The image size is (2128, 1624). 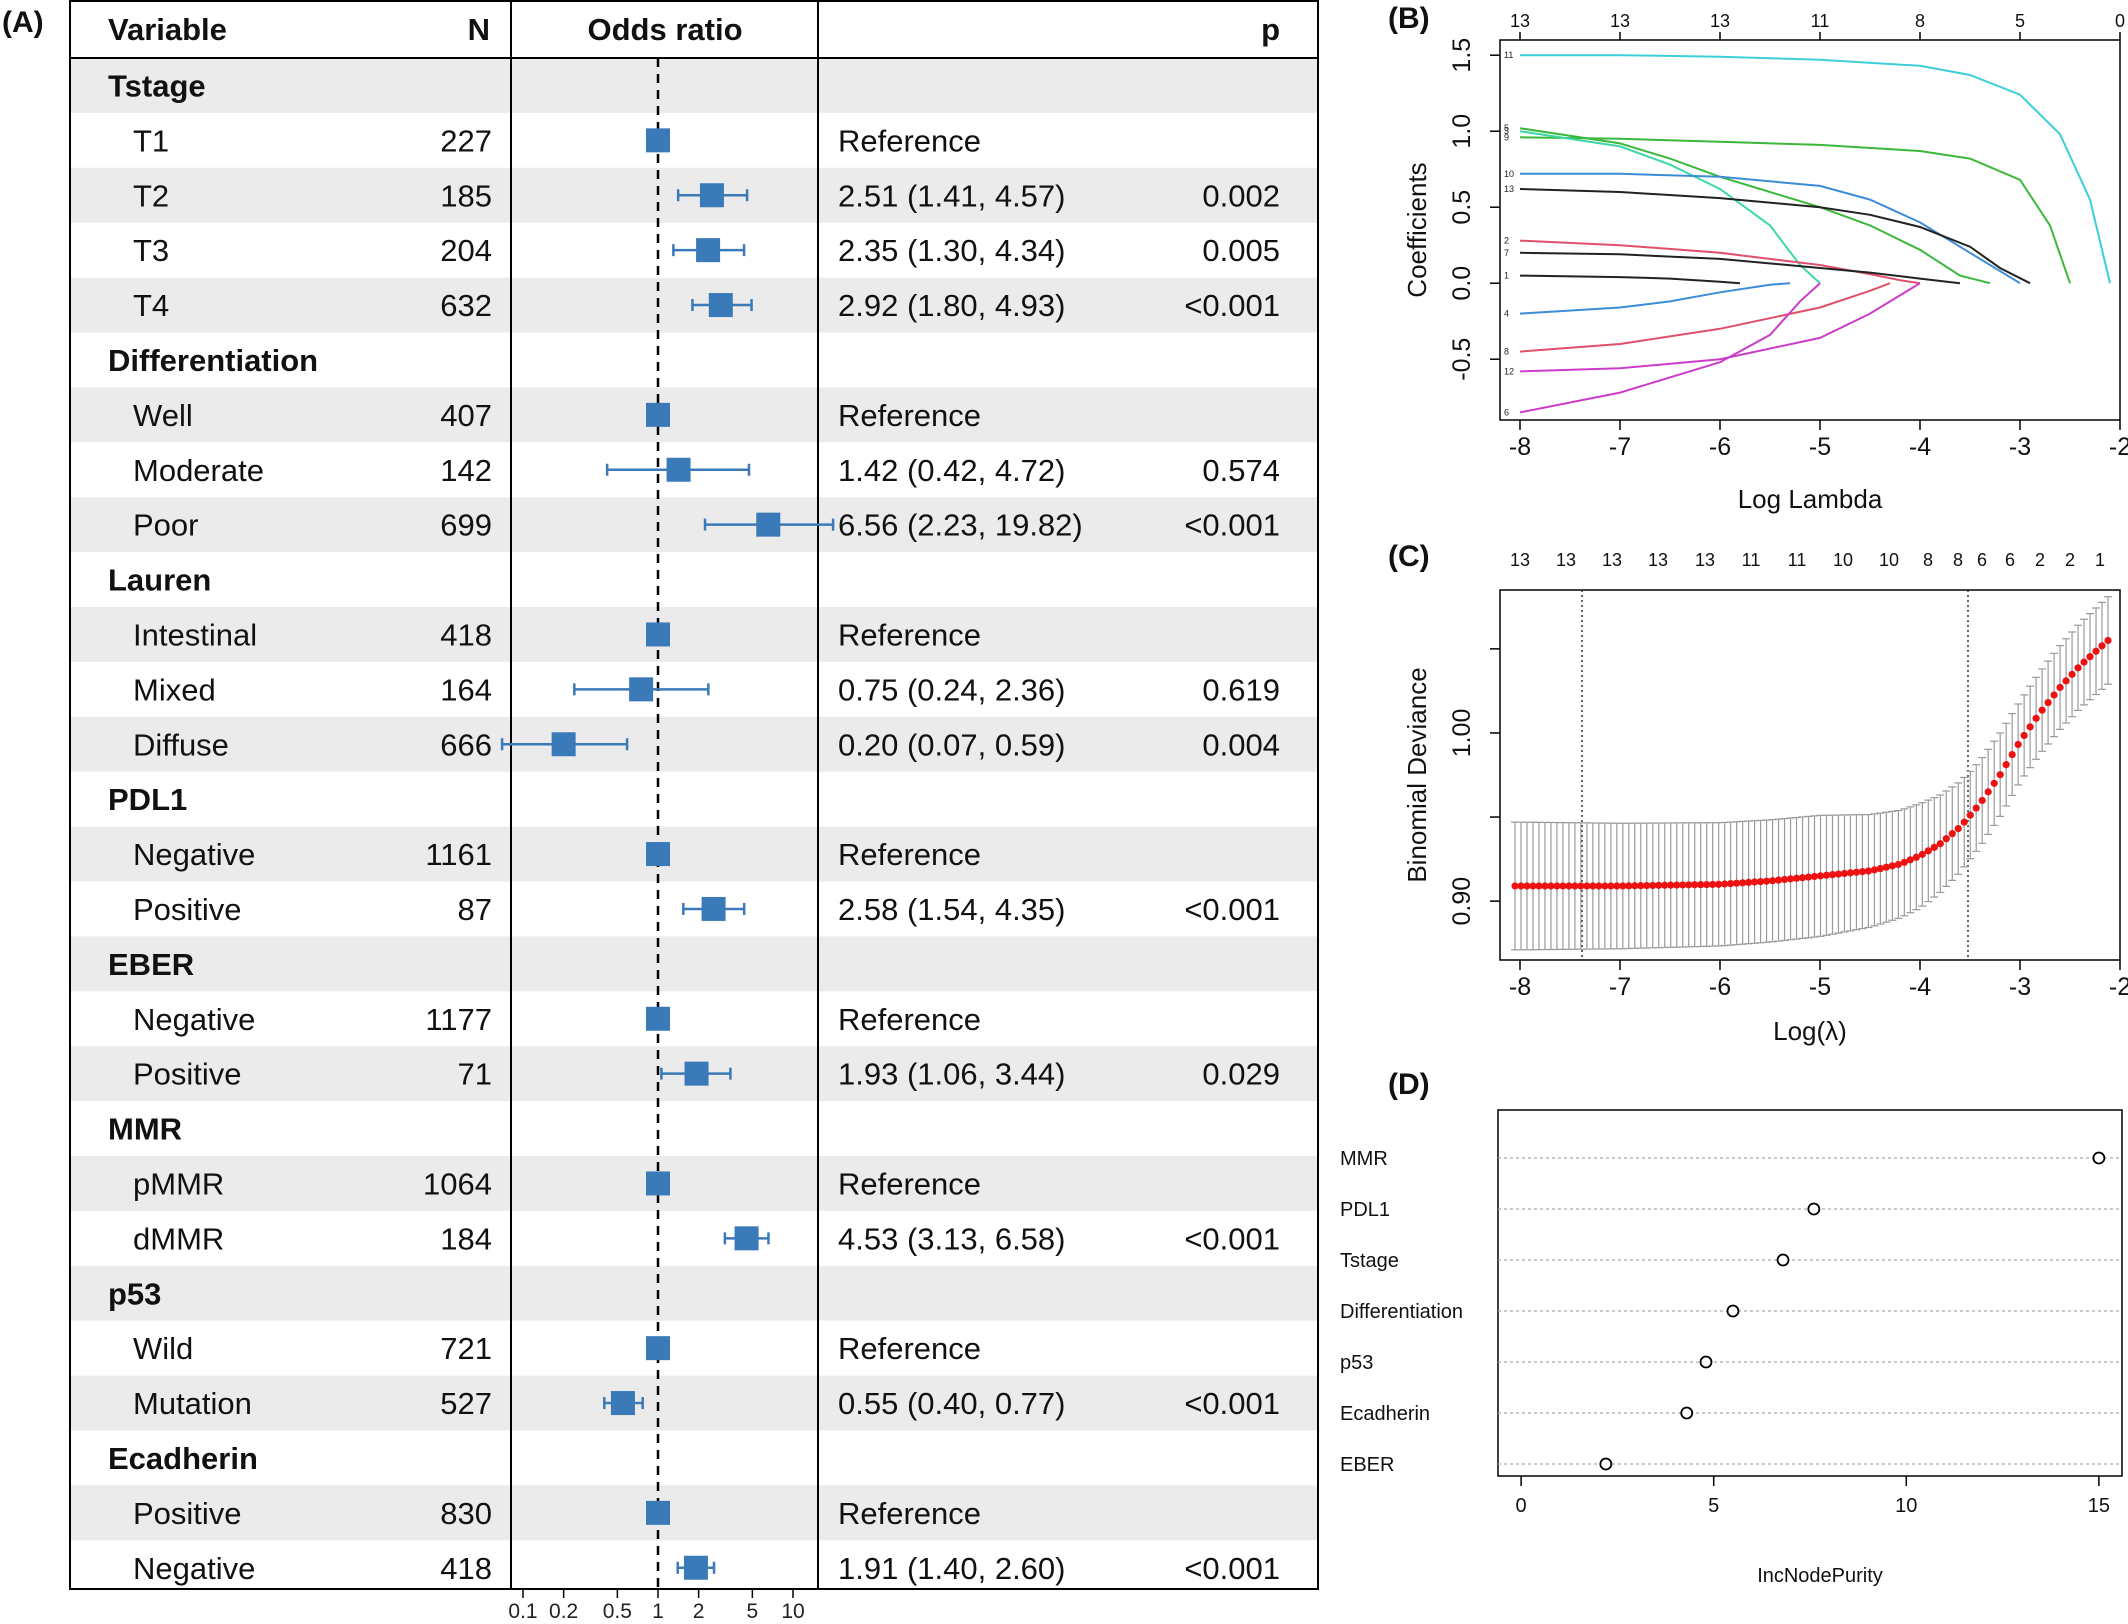 What do you see at coordinates (1906, 1506) in the screenshot?
I see `d-x-tick-label: 10` at bounding box center [1906, 1506].